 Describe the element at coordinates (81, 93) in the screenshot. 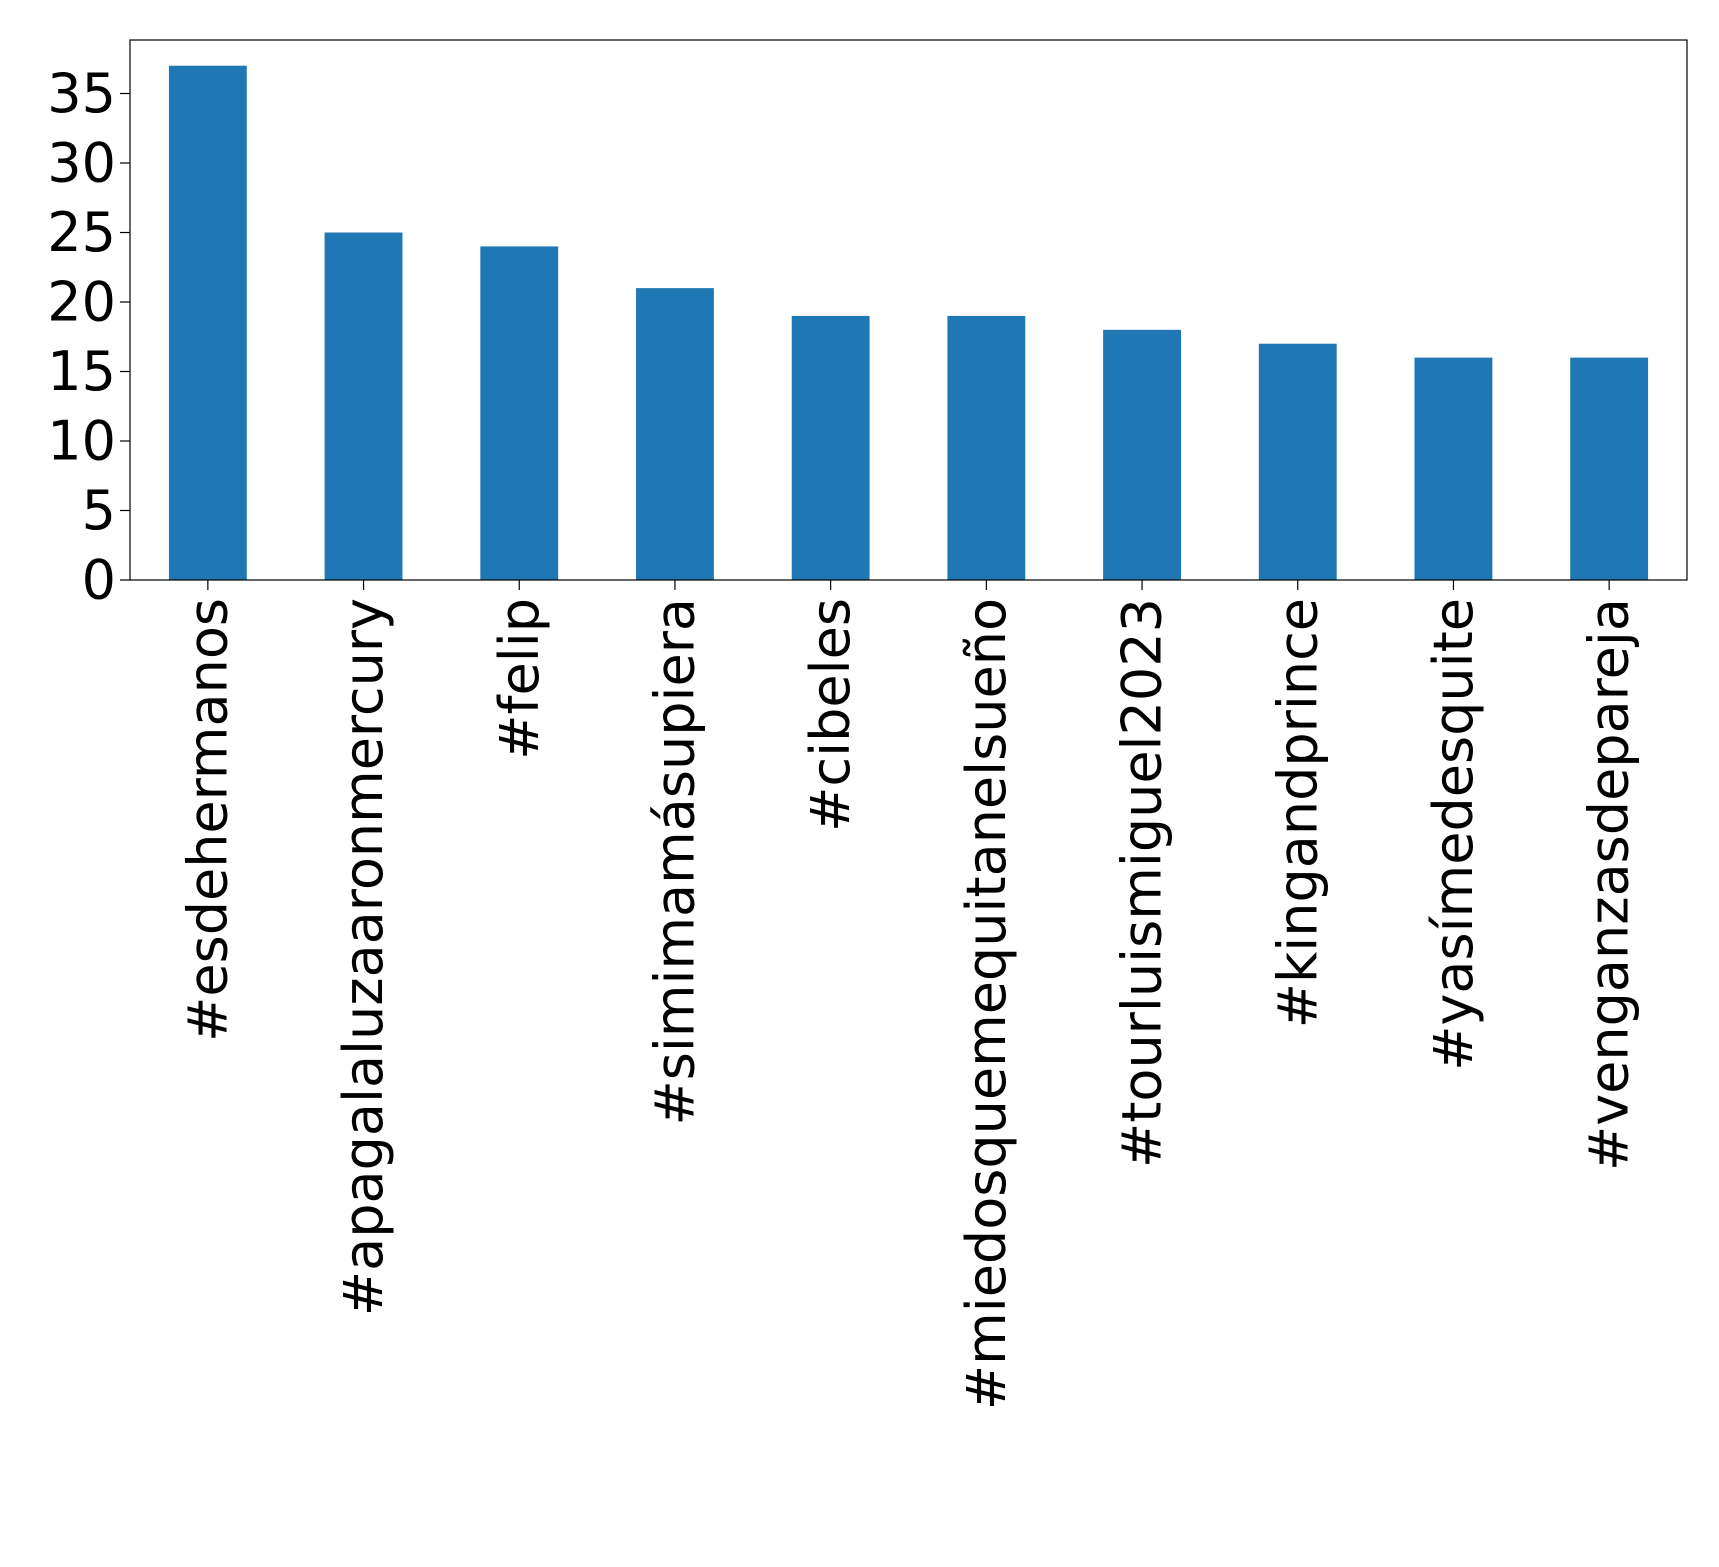

I see `y-tick-label: 35` at that location.